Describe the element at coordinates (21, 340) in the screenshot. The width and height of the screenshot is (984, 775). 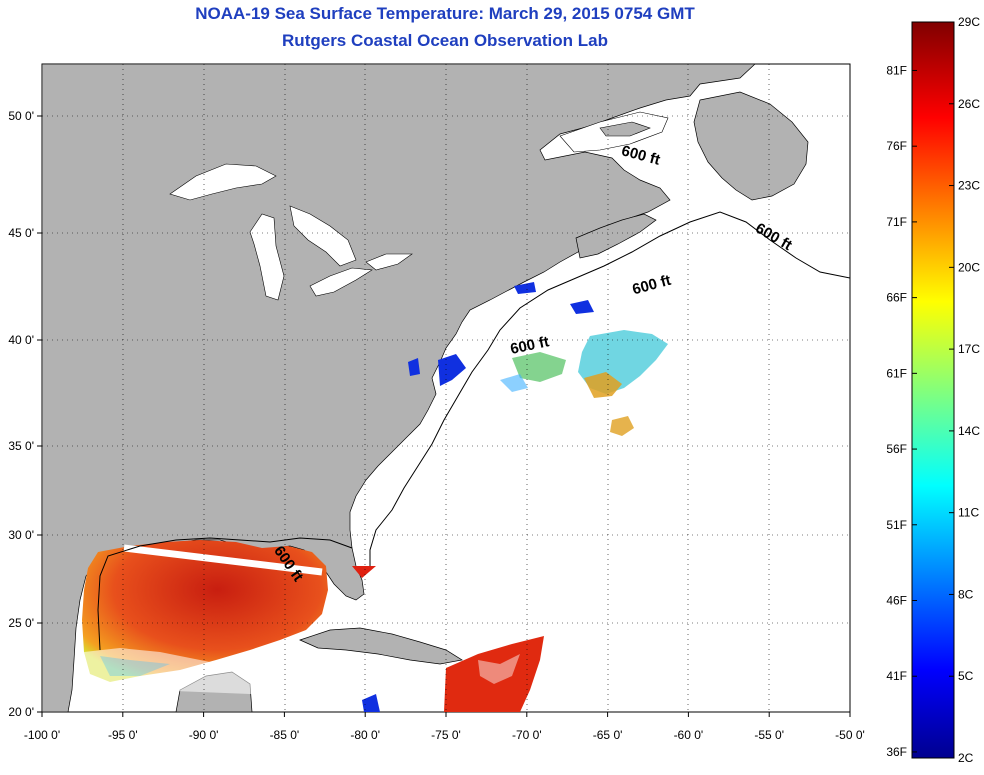
I see `lat-tick-label-4: 40 0'` at that location.